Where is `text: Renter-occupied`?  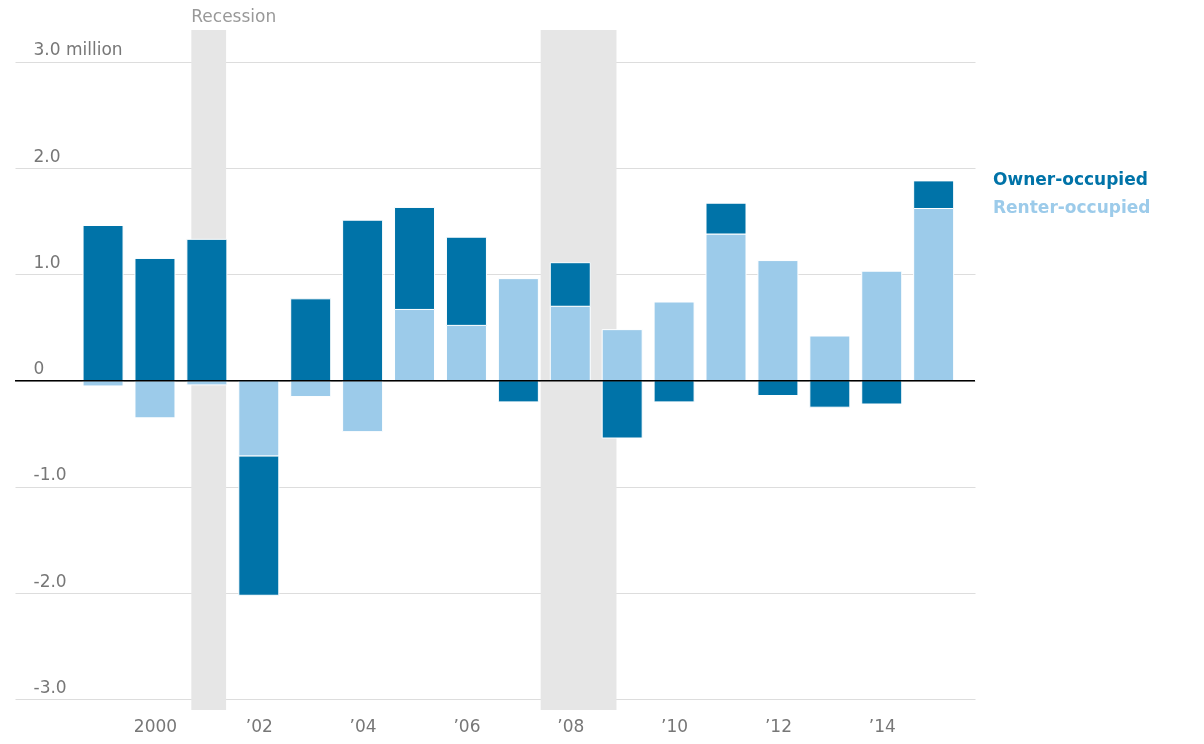 text: Renter-occupied is located at coordinates (1072, 207).